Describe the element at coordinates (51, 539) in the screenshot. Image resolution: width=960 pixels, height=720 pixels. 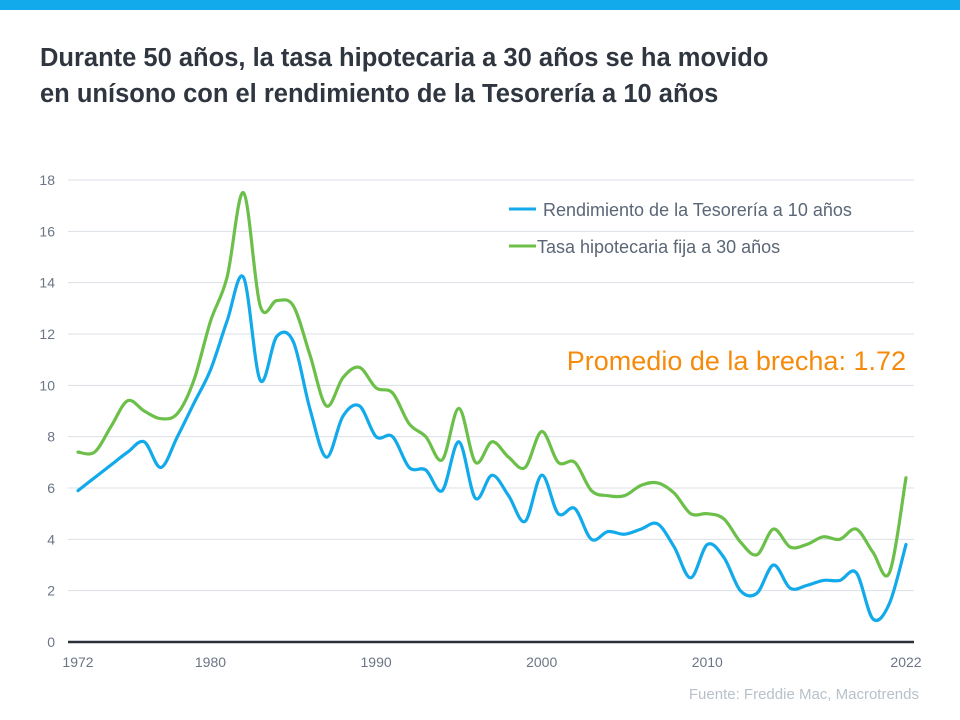
I see `y-tick-label: 4` at that location.